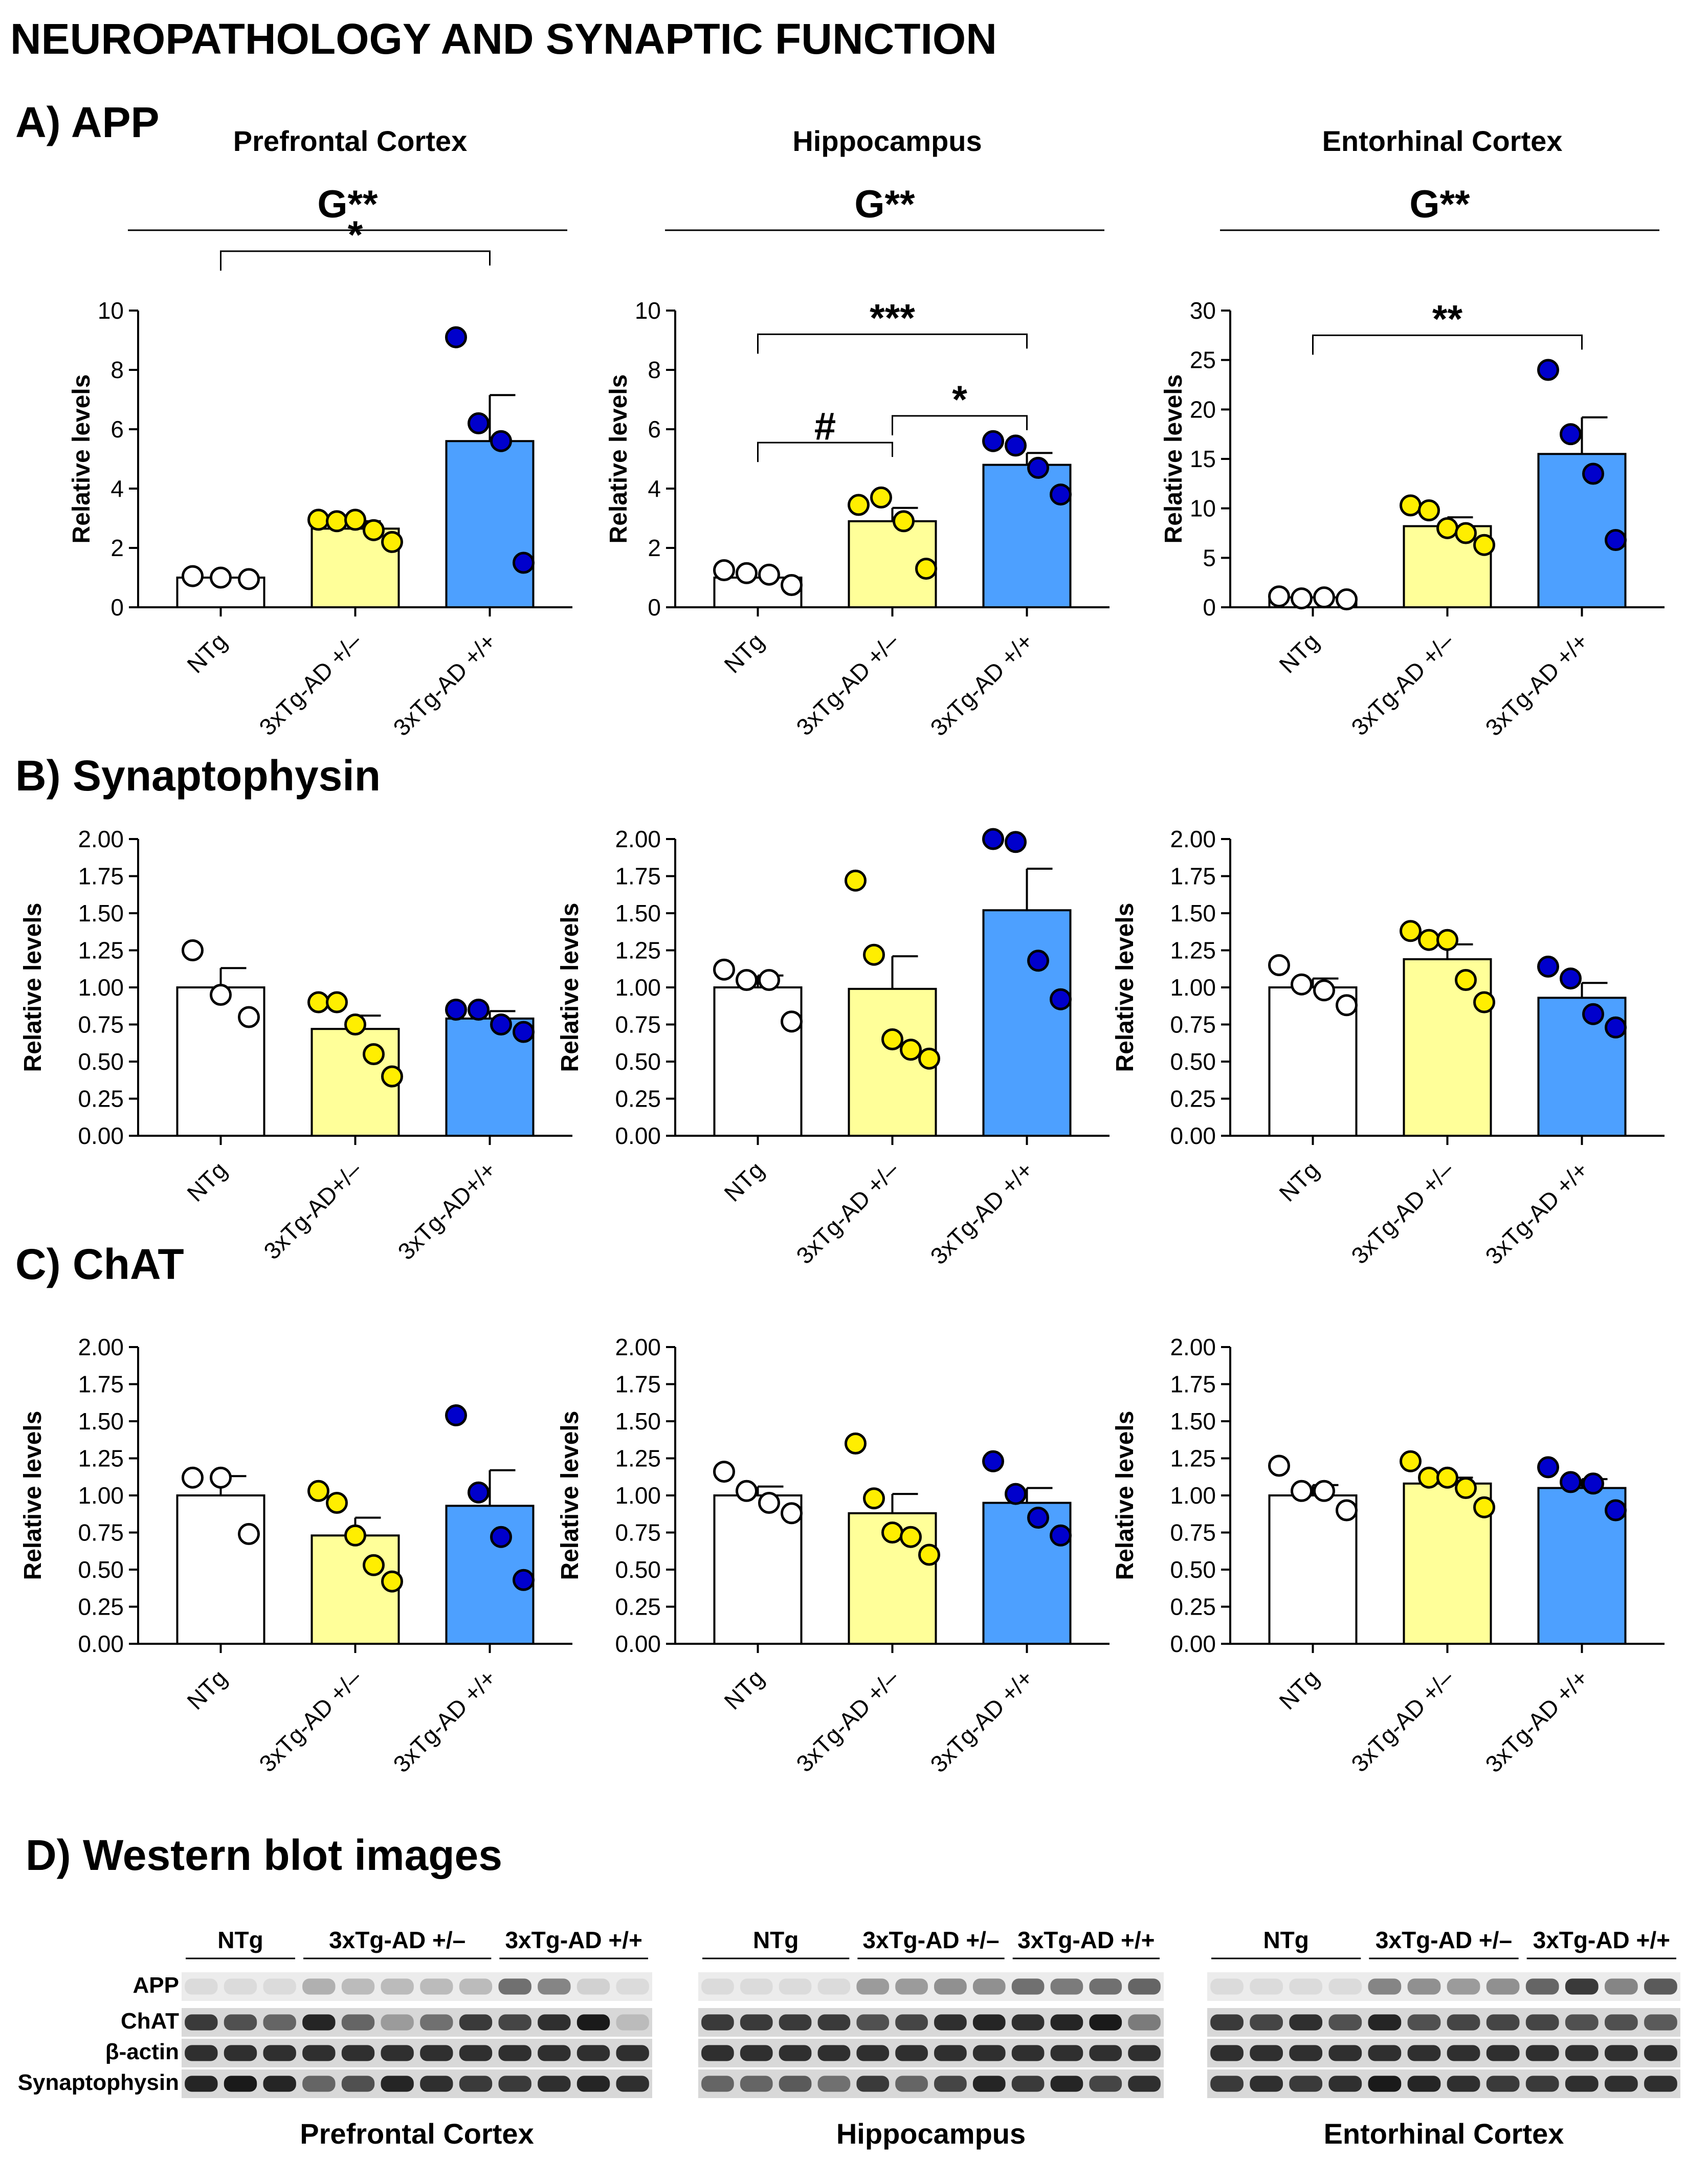 The width and height of the screenshot is (1708, 2160). What do you see at coordinates (503, 39) in the screenshot?
I see `figure-title: NEUROPATHOLOGY AND SYNAPTIC FUNCTION` at bounding box center [503, 39].